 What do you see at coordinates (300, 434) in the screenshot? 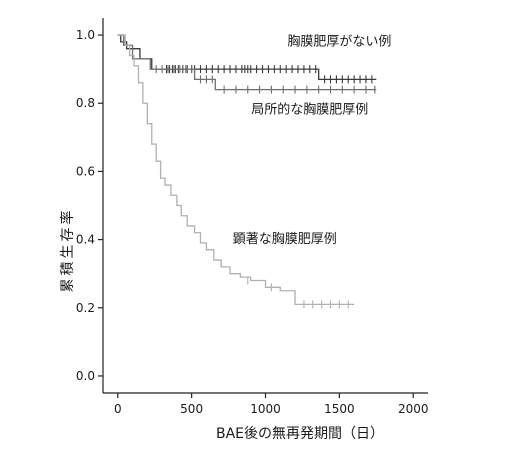
I see `x-axis-title: BAE後の無再発期間（日）` at bounding box center [300, 434].